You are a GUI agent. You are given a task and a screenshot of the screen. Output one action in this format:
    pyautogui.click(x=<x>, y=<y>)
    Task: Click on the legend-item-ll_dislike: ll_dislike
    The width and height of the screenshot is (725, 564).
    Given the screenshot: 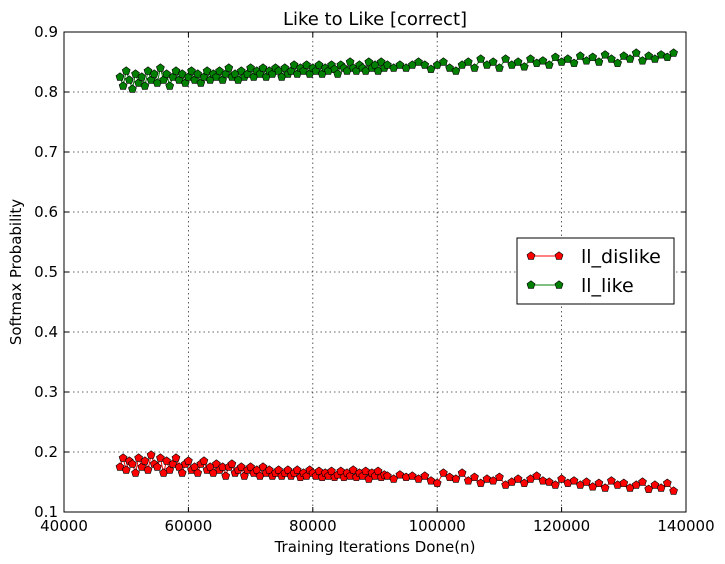 What is the action you would take?
    pyautogui.click(x=593, y=257)
    